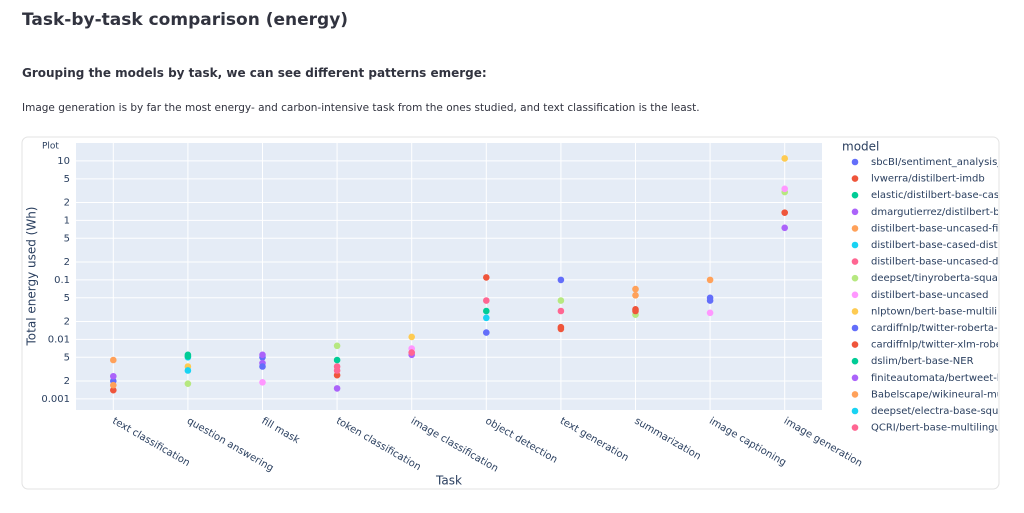 This screenshot has width=1024, height=513. Describe the element at coordinates (939, 345) in the screenshot. I see `legend-label: cardiffnlp/twitter-xlm-rober` at that location.